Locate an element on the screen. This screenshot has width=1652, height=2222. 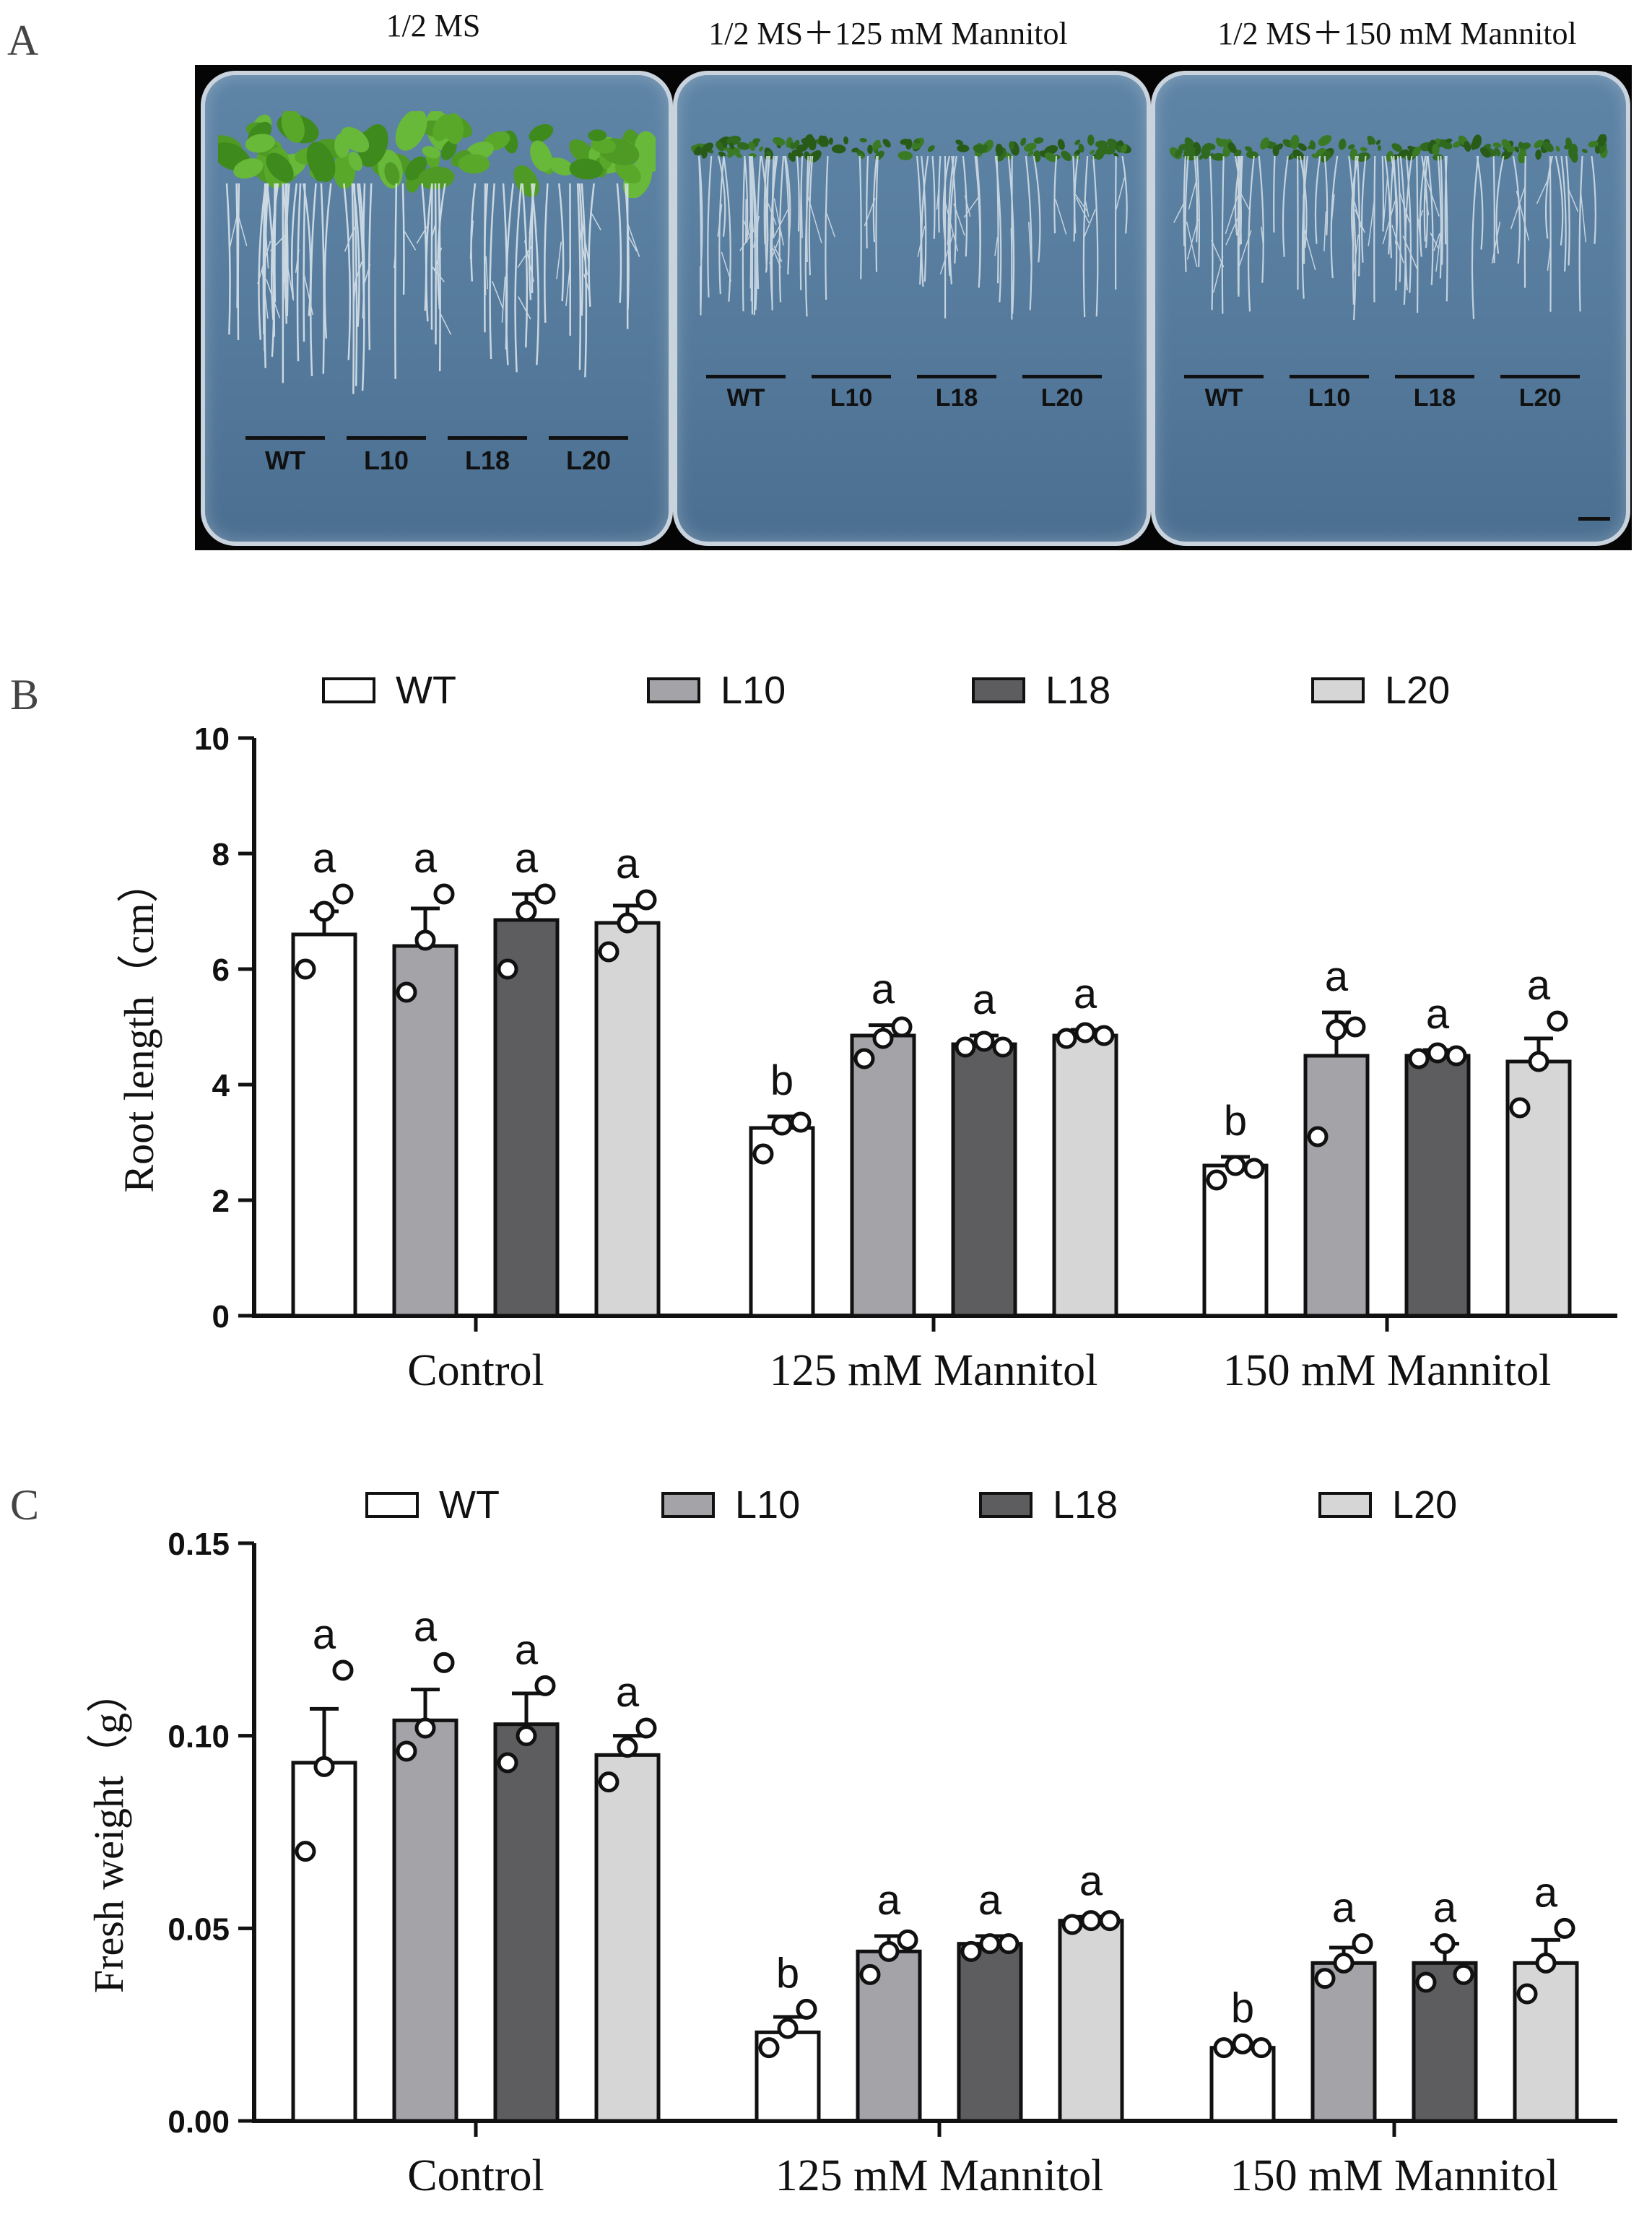
plate-label-wt: WT is located at coordinates (746, 394).